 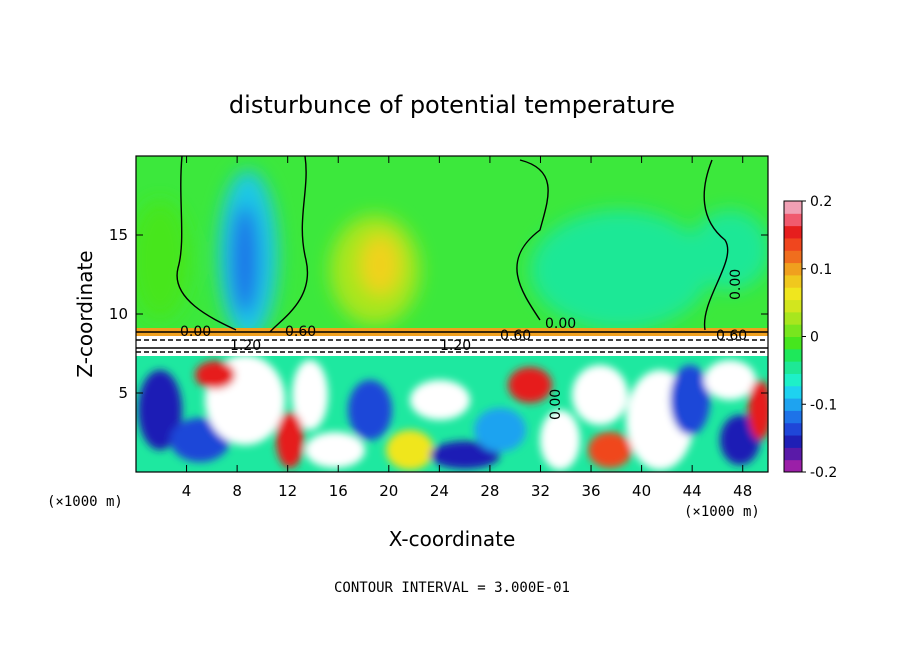 I want to click on colorbar-tick-label: 0.1, so click(x=821, y=270).